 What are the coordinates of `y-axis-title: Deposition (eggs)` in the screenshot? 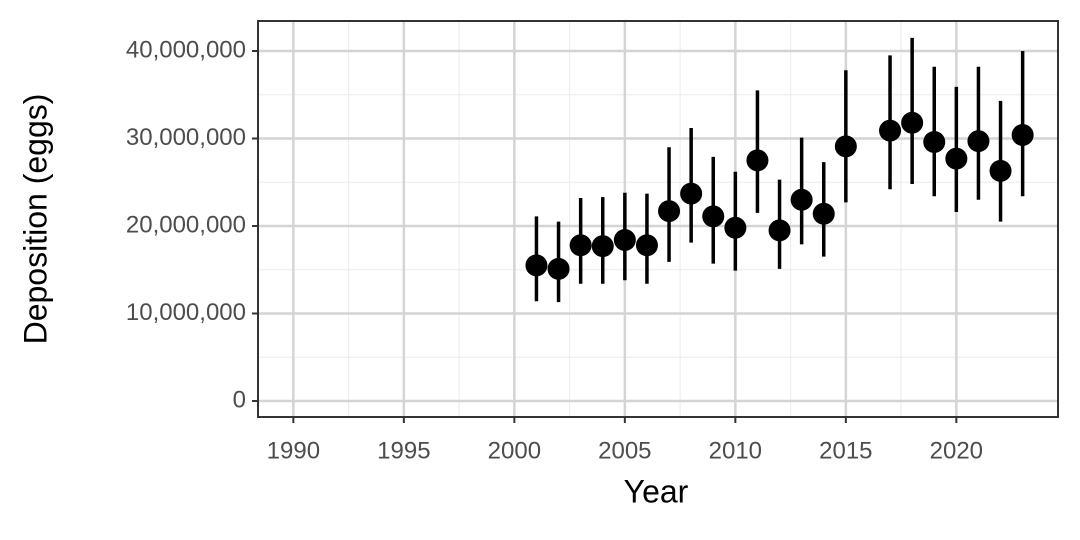 It's located at (35, 219).